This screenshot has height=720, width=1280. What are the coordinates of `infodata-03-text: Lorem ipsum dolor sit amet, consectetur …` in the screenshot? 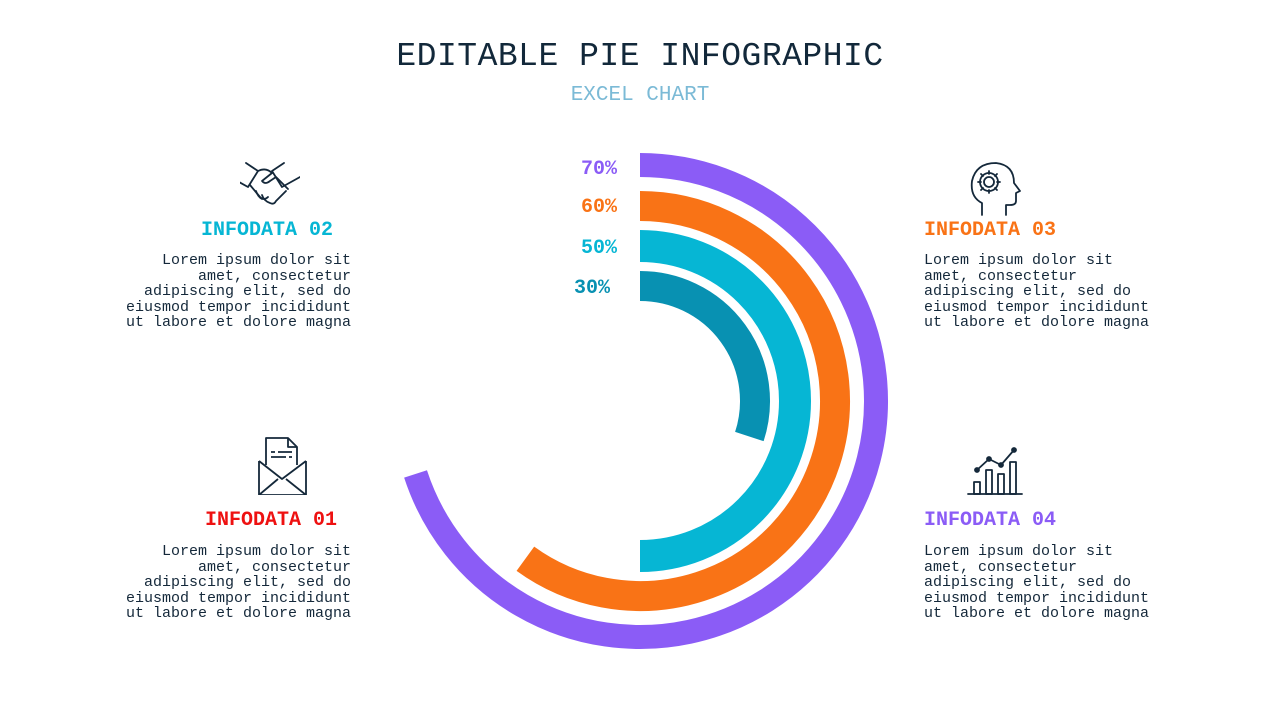 It's located at (1037, 292).